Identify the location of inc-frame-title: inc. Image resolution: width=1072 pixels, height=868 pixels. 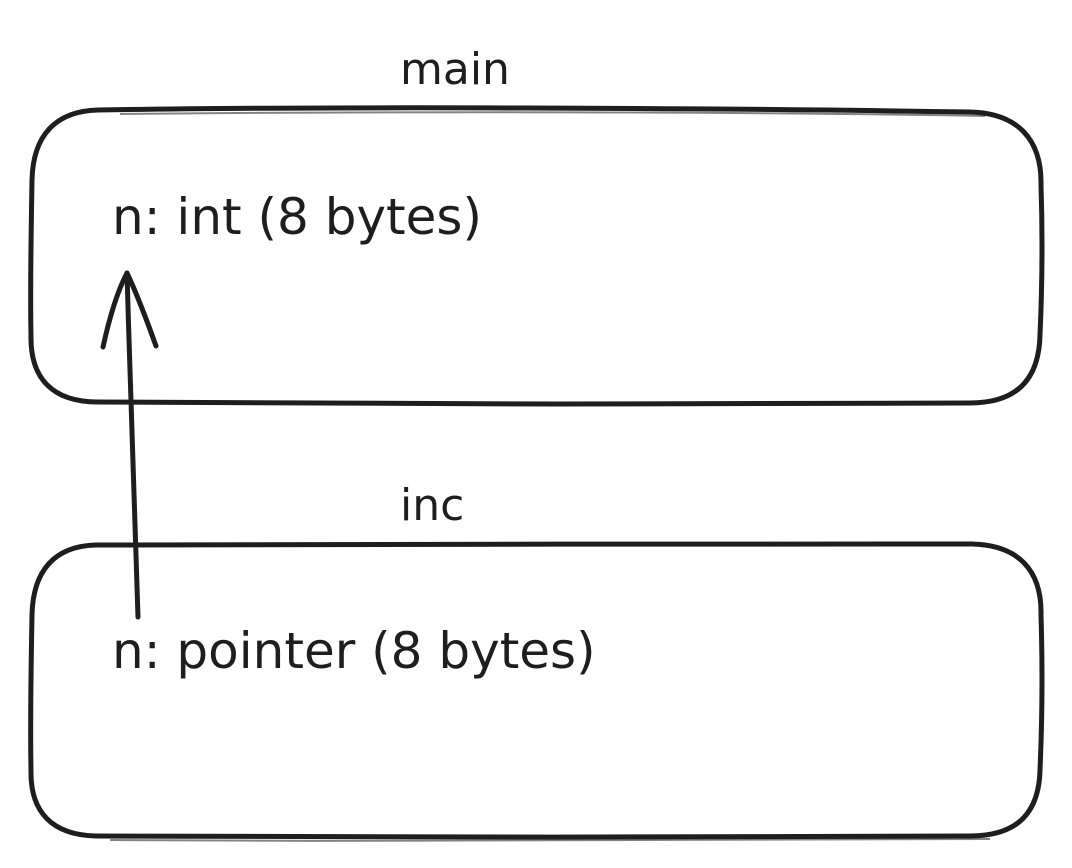
(432, 505).